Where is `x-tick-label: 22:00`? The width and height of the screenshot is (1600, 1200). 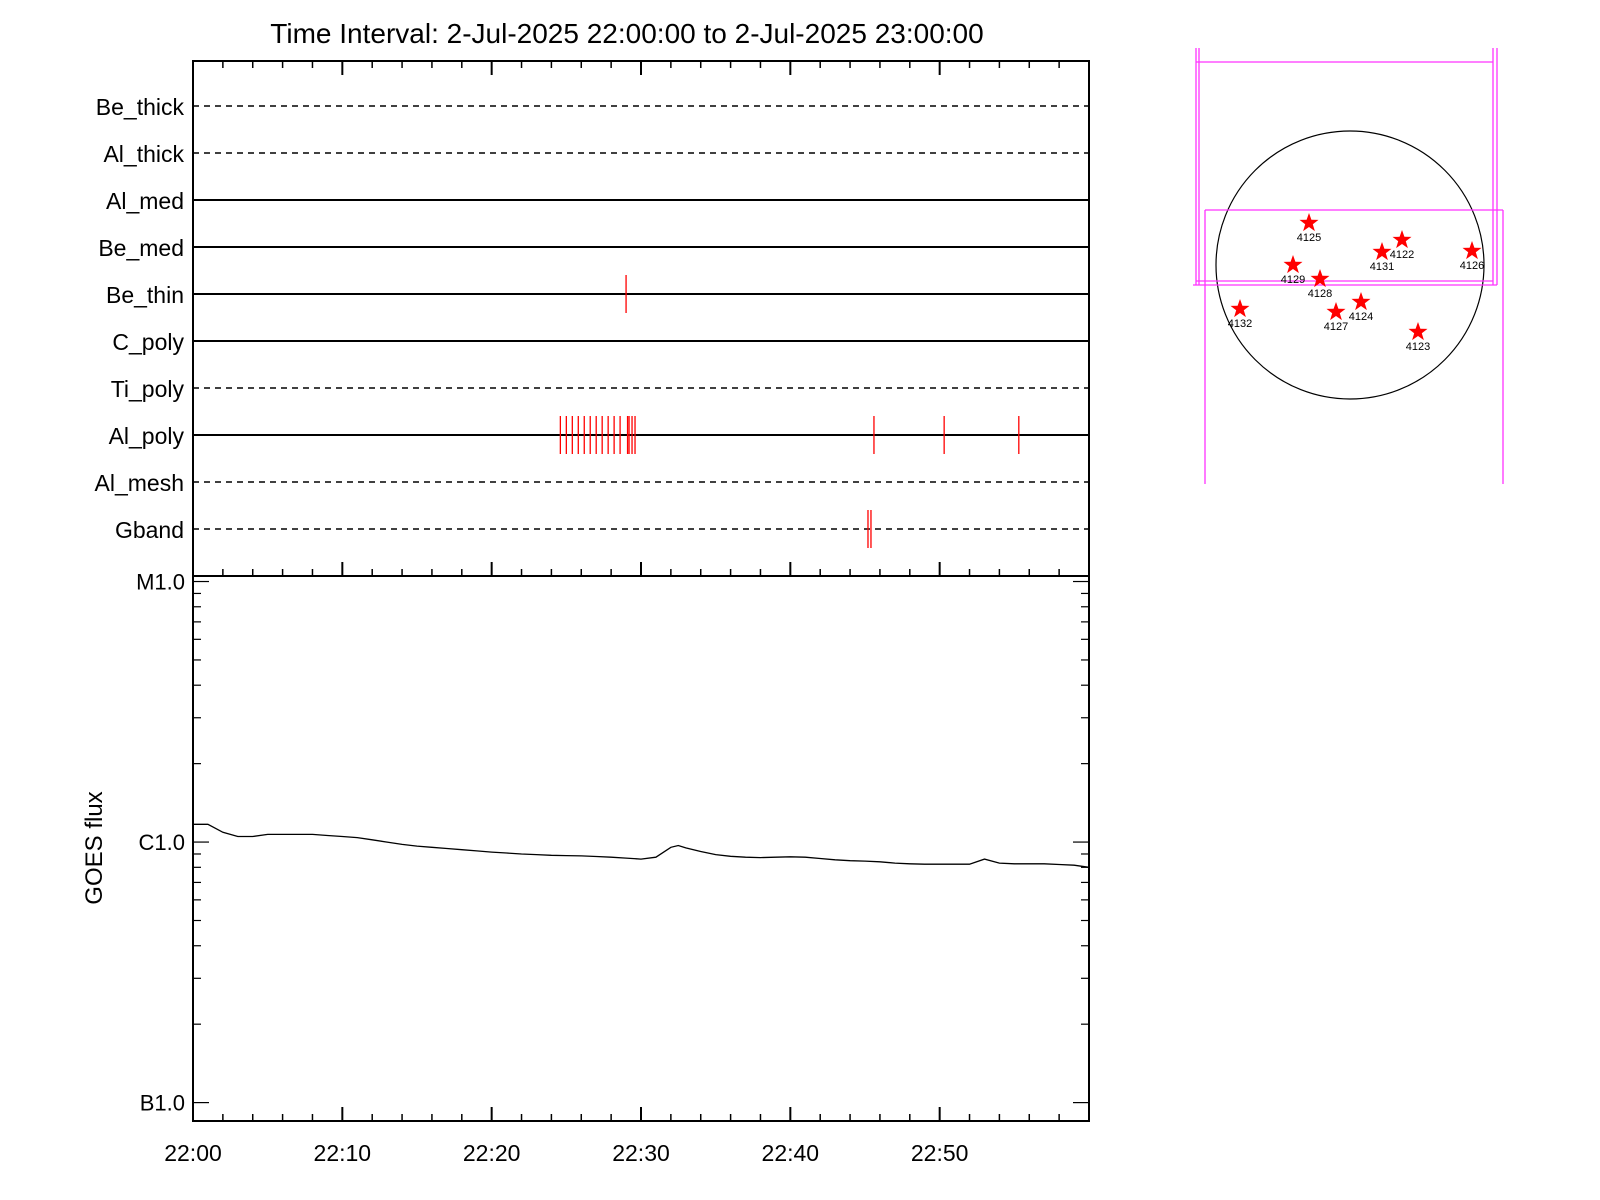 x-tick-label: 22:00 is located at coordinates (193, 1153).